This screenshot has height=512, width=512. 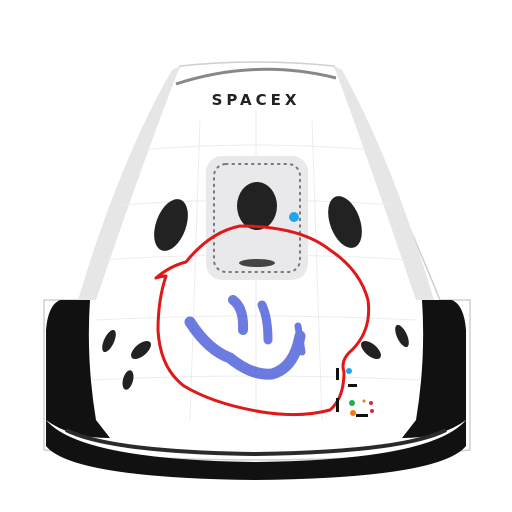 What do you see at coordinates (265, 322) in the screenshot?
I see `smiley-eye-right` at bounding box center [265, 322].